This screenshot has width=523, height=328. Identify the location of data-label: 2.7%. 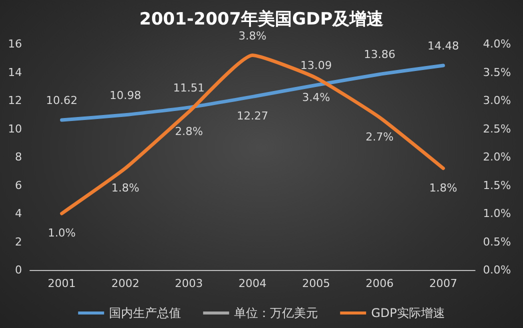
(380, 137).